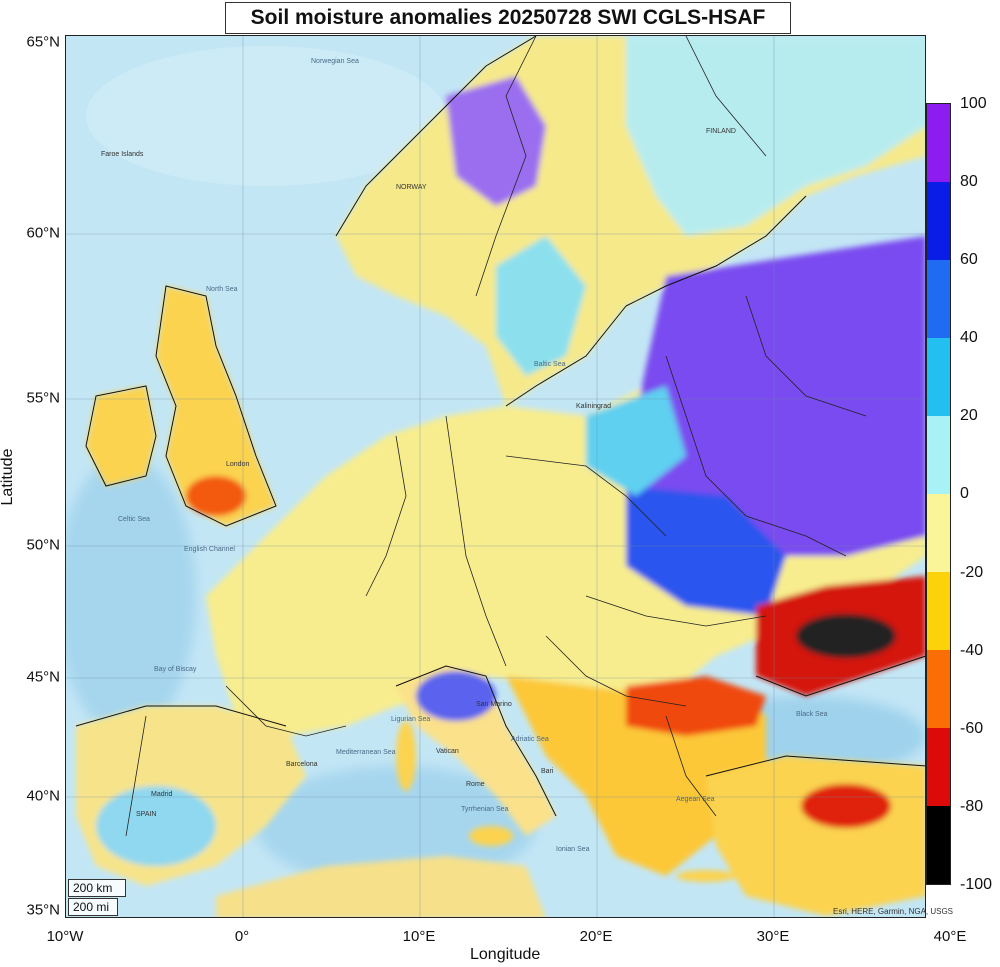 The image size is (1000, 967). What do you see at coordinates (162, 794) in the screenshot?
I see `country-label: Madrid` at bounding box center [162, 794].